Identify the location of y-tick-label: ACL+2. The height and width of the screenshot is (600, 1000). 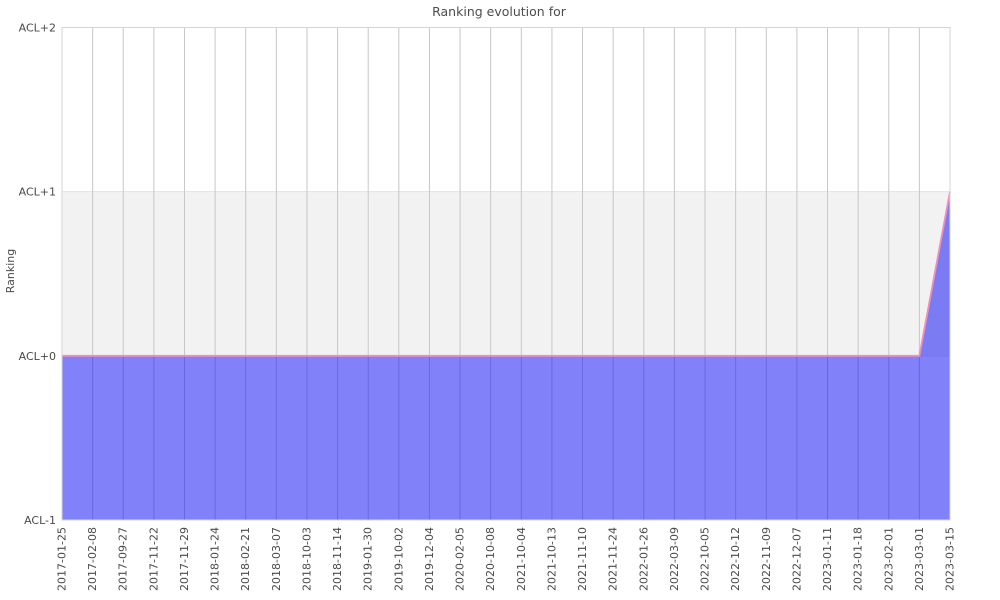
(37, 28).